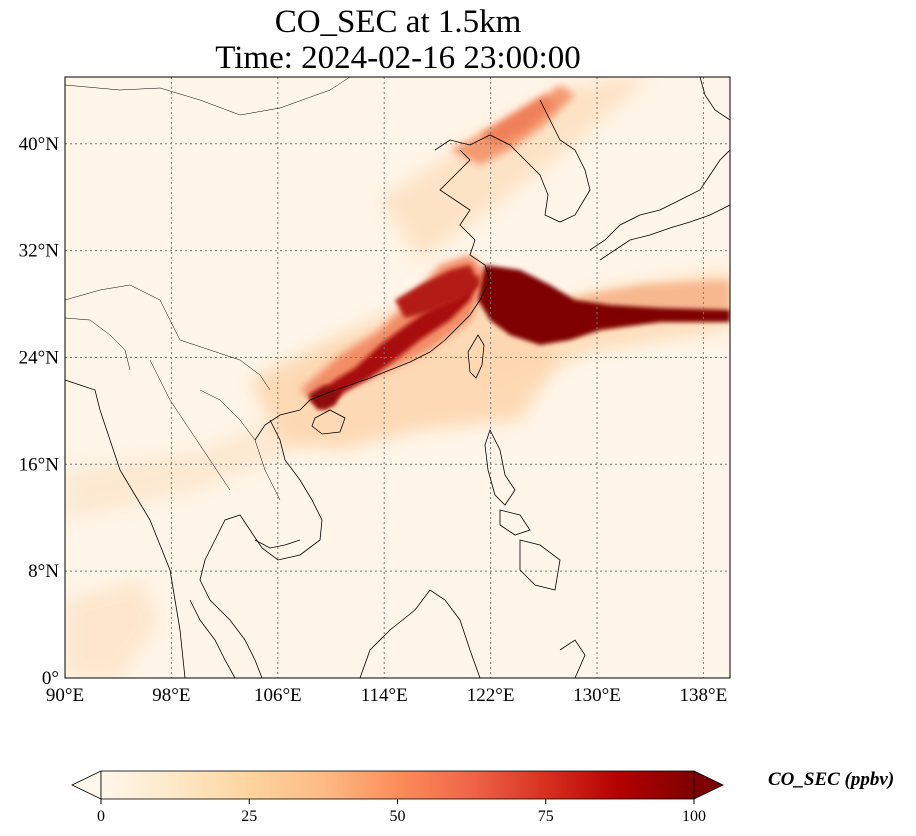 This screenshot has width=916, height=836. Describe the element at coordinates (476, 356) in the screenshot. I see `coast-taiwan` at that location.